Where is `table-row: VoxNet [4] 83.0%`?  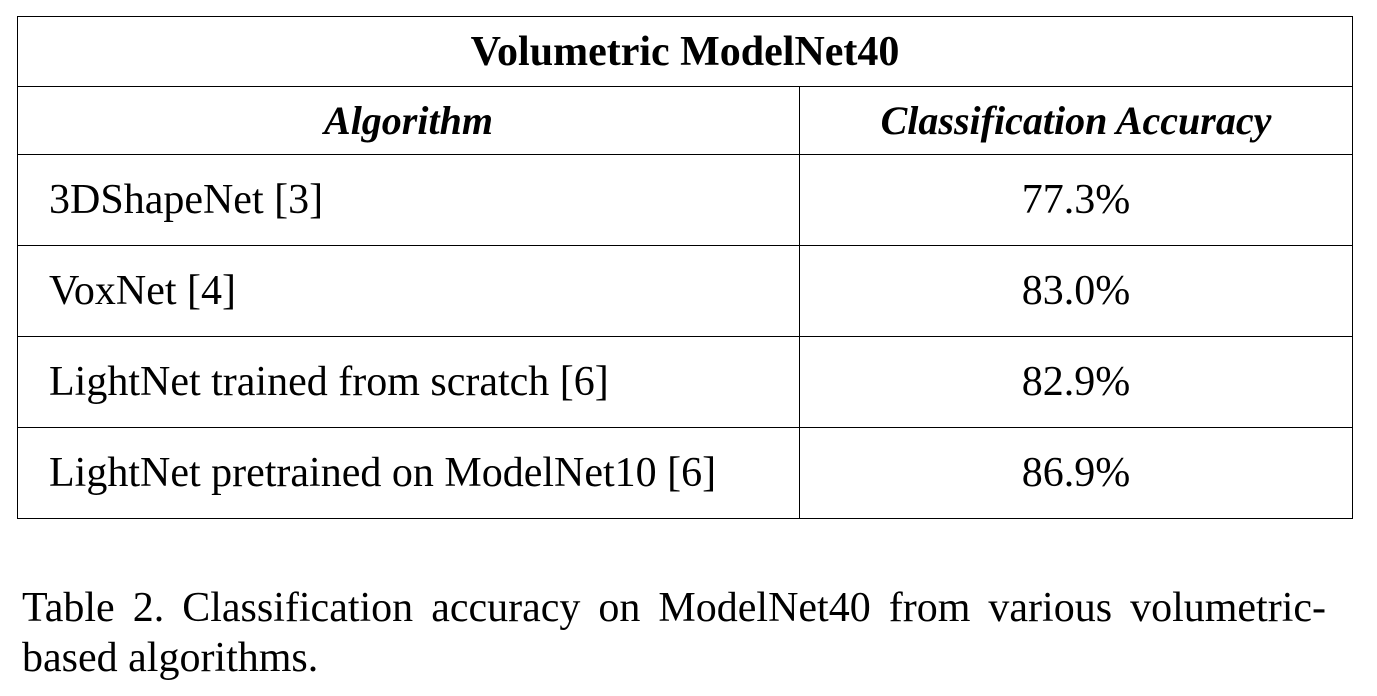
table-row: VoxNet [4] 83.0% is located at coordinates (685, 291).